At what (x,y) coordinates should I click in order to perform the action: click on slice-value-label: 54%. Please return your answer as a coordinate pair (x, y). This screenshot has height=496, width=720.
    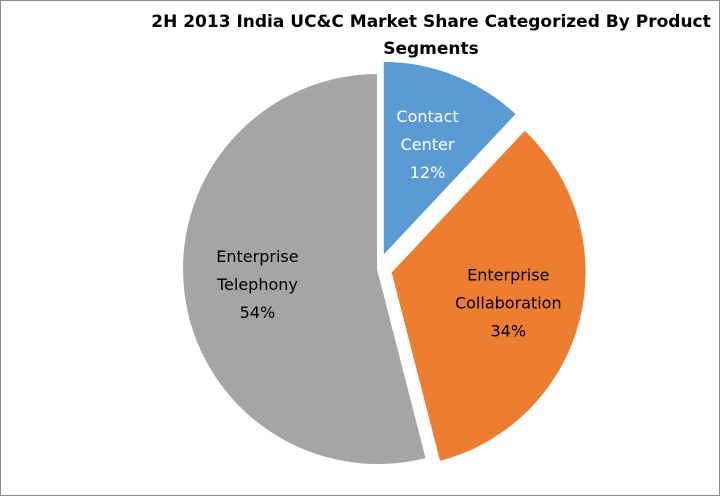
    Looking at the image, I should click on (258, 312).